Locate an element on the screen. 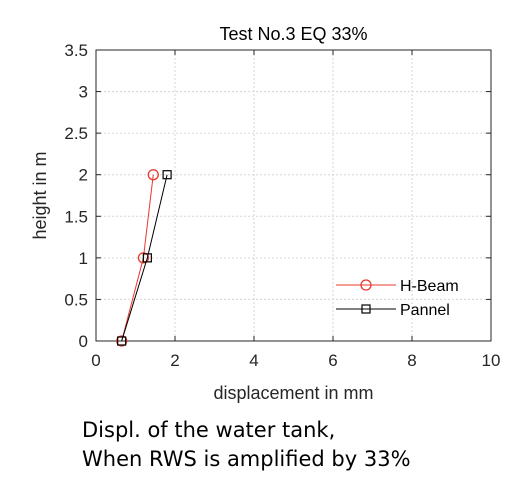  x-tick-label: 4 is located at coordinates (253, 360).